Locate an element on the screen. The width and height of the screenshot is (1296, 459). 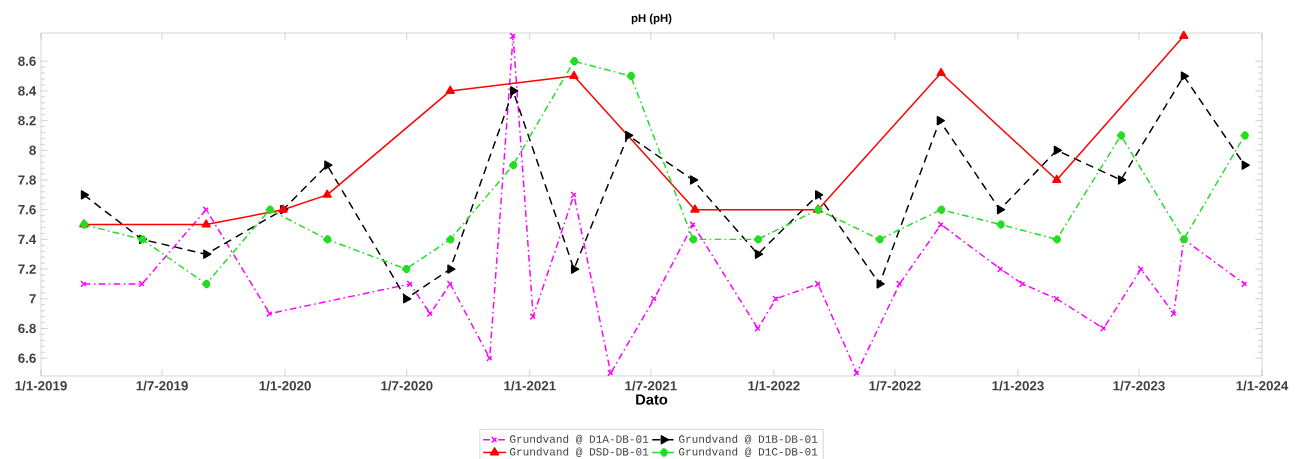
x-tick-label: 1/1-2019 is located at coordinates (41, 385).